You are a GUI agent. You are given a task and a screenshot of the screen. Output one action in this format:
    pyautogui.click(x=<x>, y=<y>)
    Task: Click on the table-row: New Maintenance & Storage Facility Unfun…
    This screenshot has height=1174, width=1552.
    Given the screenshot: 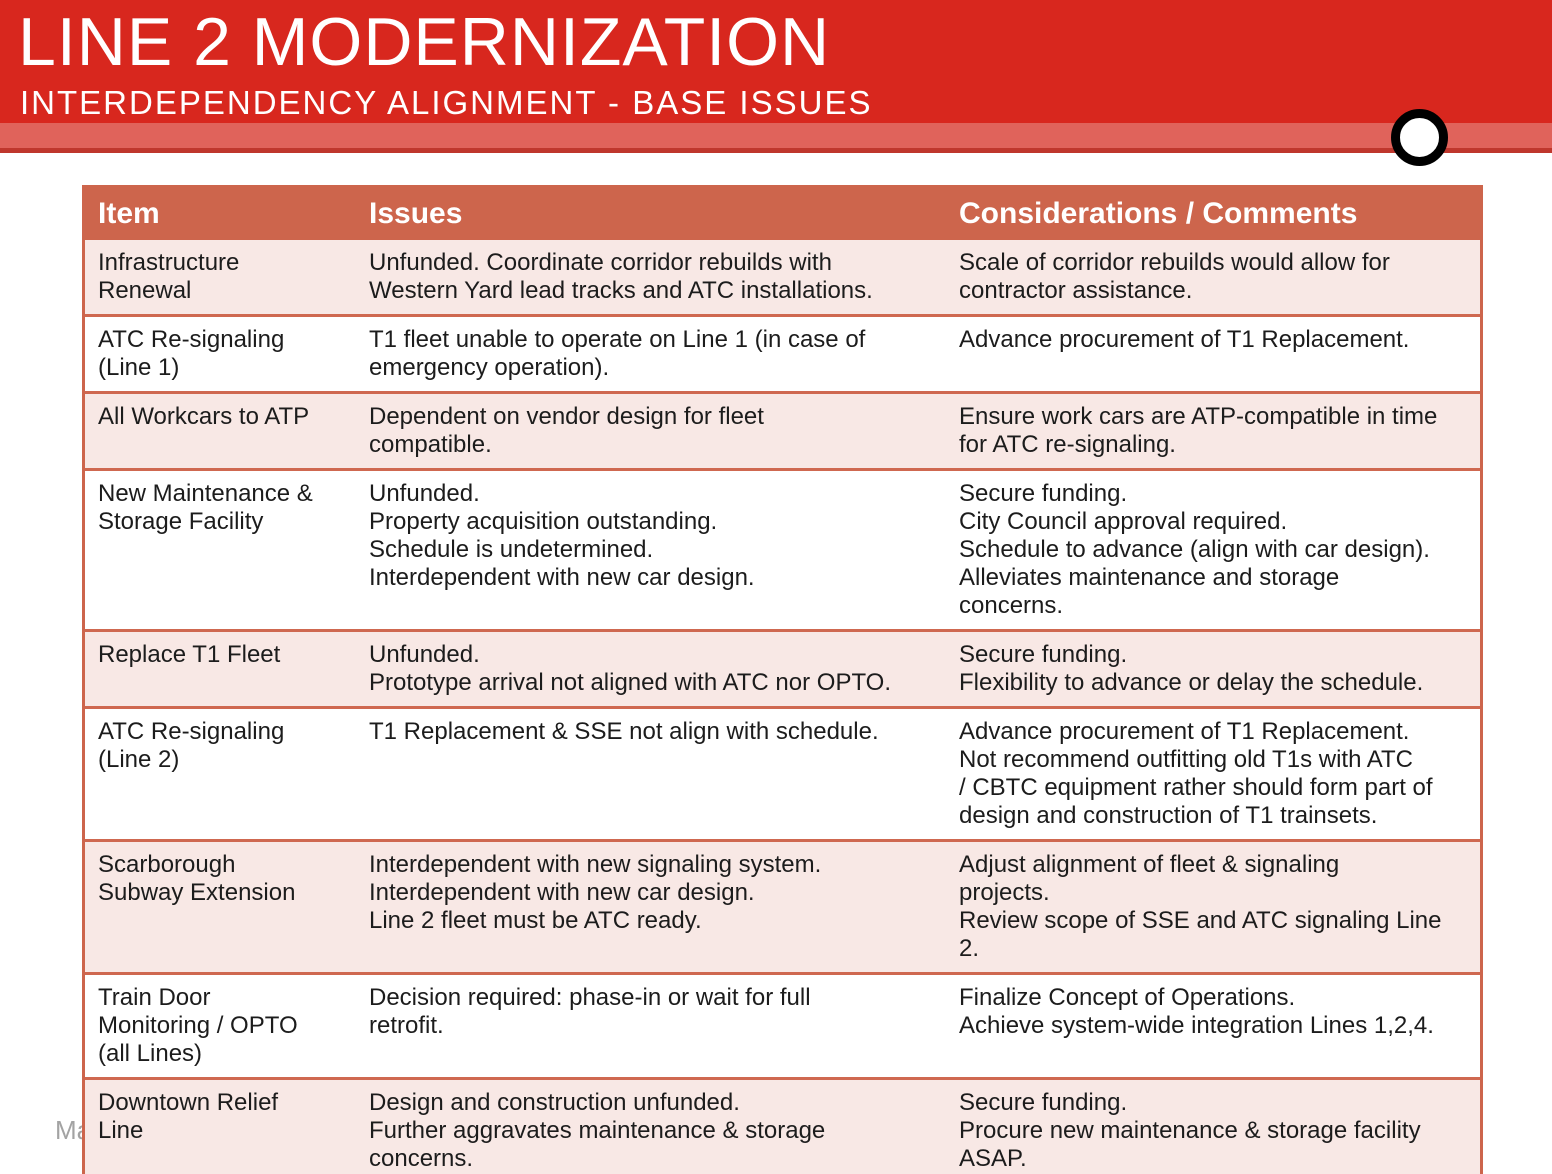 What is the action you would take?
    pyautogui.click(x=782, y=548)
    